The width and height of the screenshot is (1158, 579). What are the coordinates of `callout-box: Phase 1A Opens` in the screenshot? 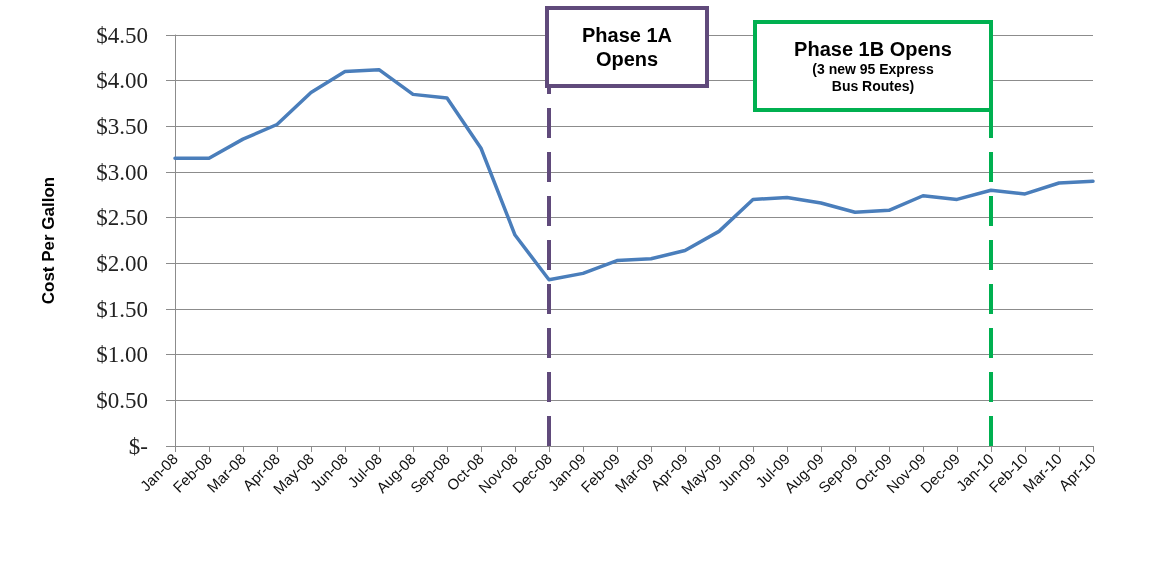 It's located at (627, 47).